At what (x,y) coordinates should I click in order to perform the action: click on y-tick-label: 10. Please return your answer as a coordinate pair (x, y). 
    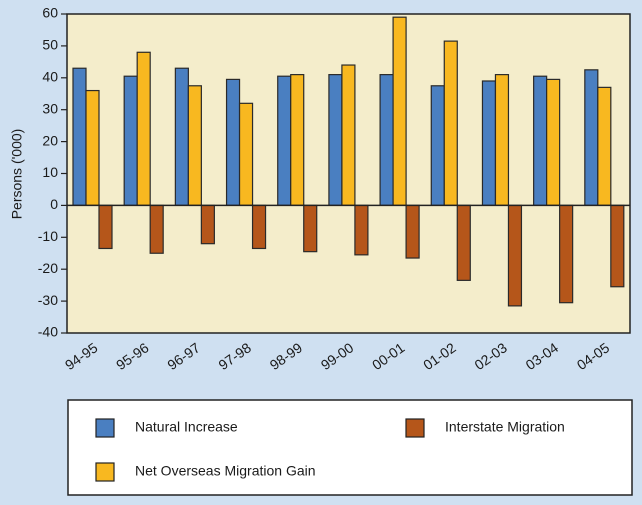
    Looking at the image, I should click on (50, 172).